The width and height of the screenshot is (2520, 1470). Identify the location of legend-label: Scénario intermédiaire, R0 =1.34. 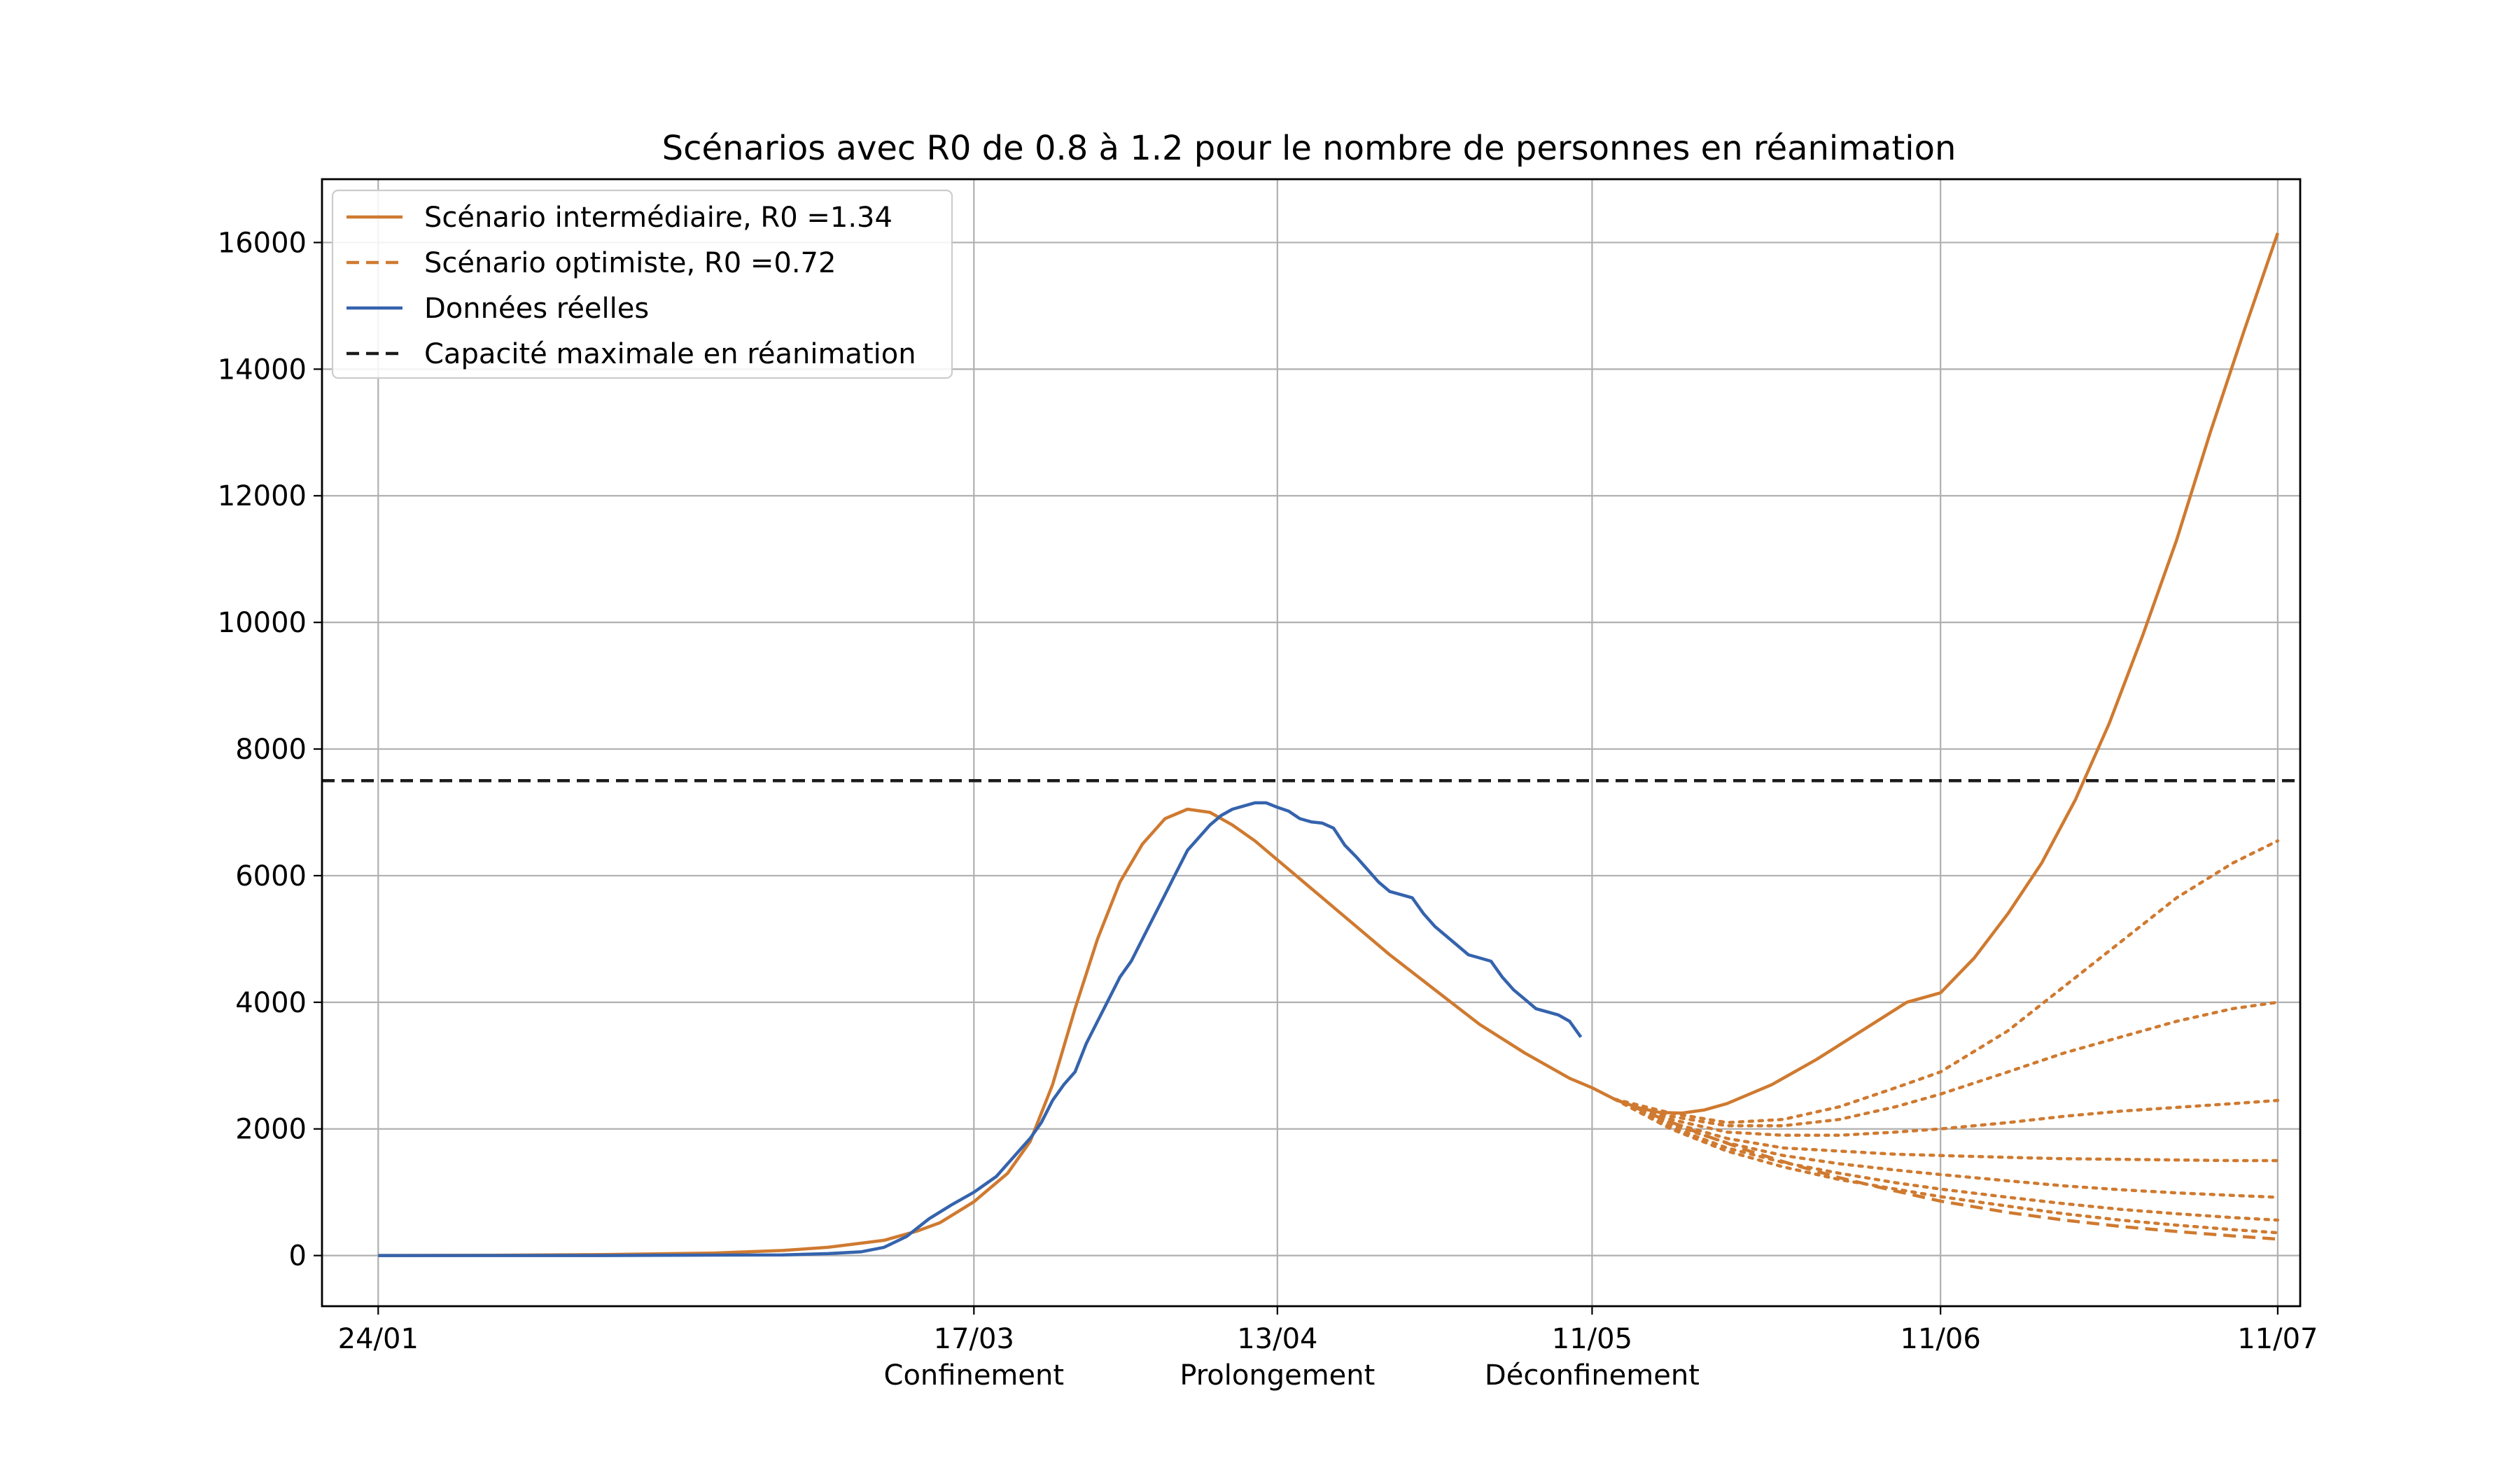
(658, 218).